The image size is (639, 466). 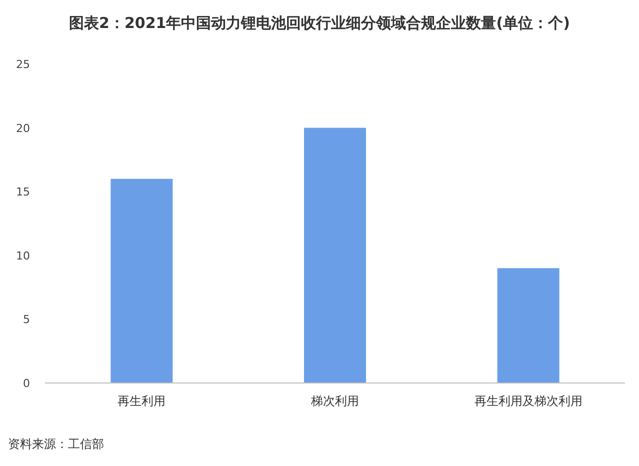 What do you see at coordinates (23, 255) in the screenshot?
I see `y-tick-label: 10` at bounding box center [23, 255].